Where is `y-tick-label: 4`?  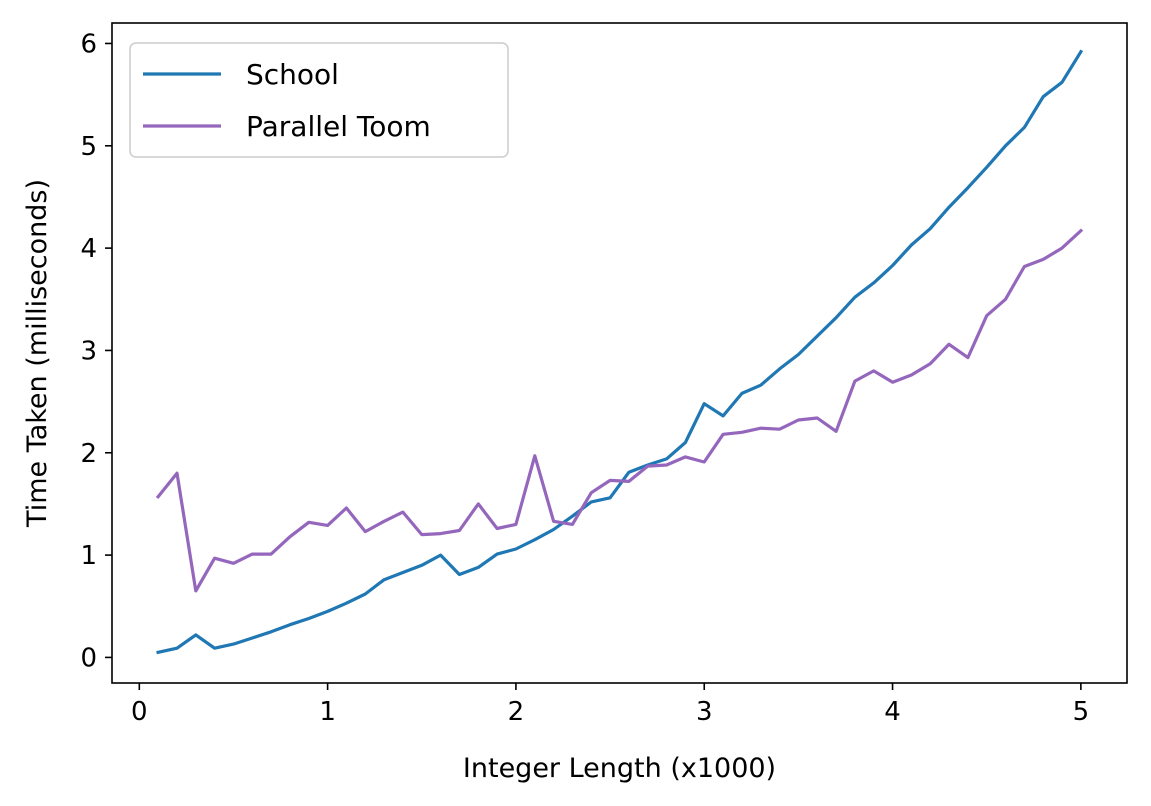
y-tick-label: 4 is located at coordinates (88, 249).